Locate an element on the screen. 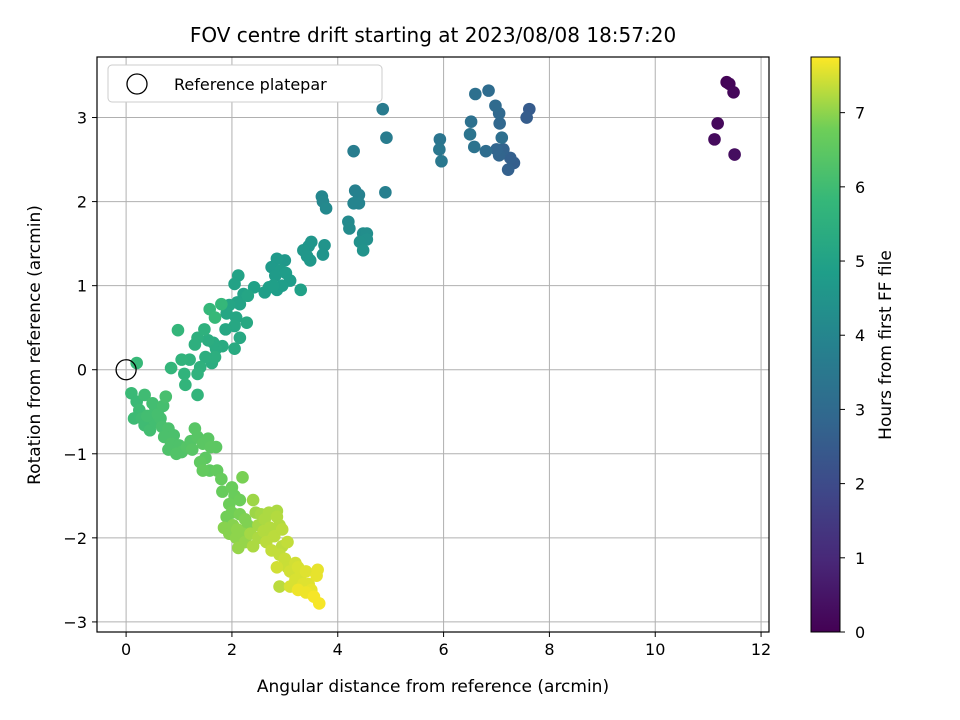  legend-label: Reference platepar is located at coordinates (250, 84).